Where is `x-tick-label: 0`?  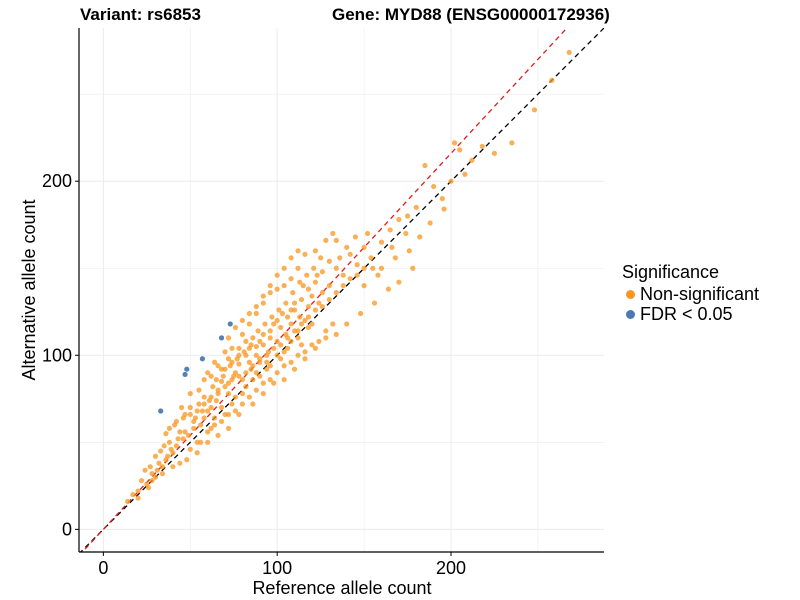 x-tick-label: 0 is located at coordinates (103, 568).